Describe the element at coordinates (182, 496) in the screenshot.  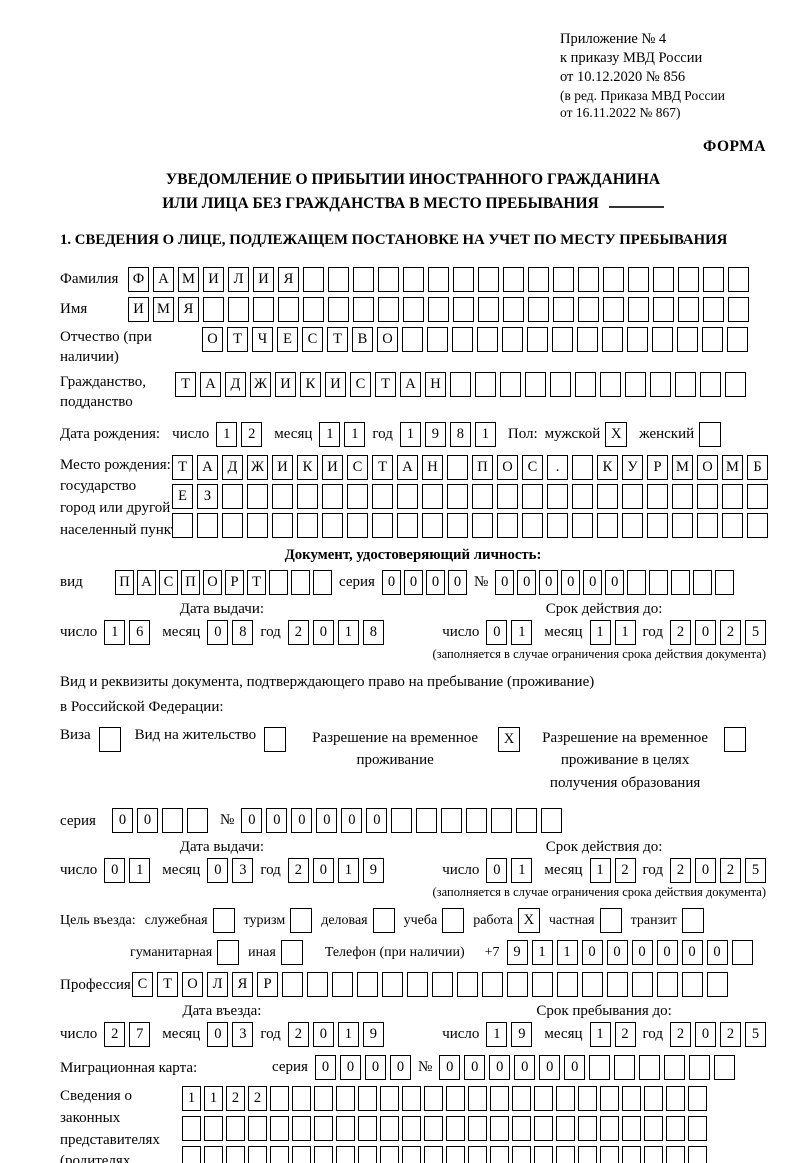
I see `char-box: Е` at that location.